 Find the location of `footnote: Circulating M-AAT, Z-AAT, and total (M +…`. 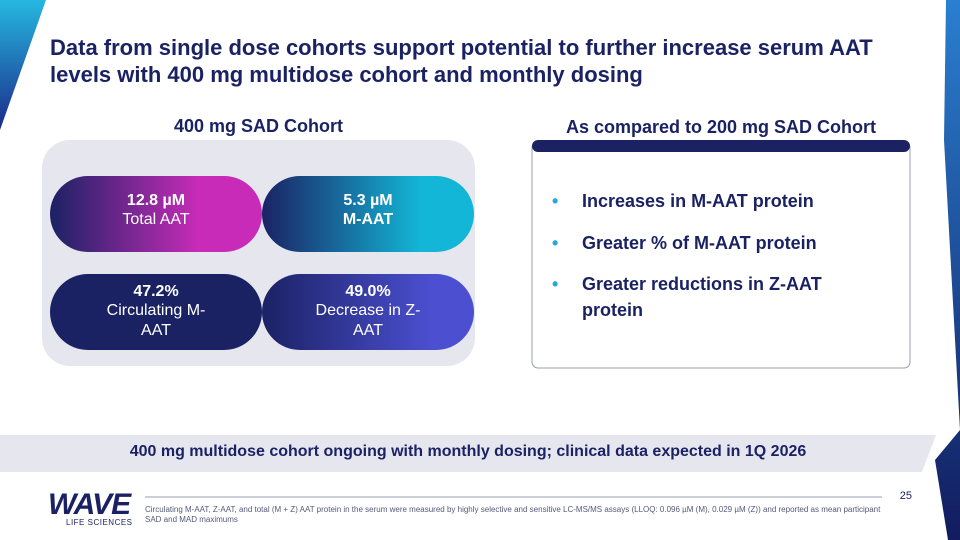

footnote: Circulating M-AAT, Z-AAT, and total (M +… is located at coordinates (513, 514).